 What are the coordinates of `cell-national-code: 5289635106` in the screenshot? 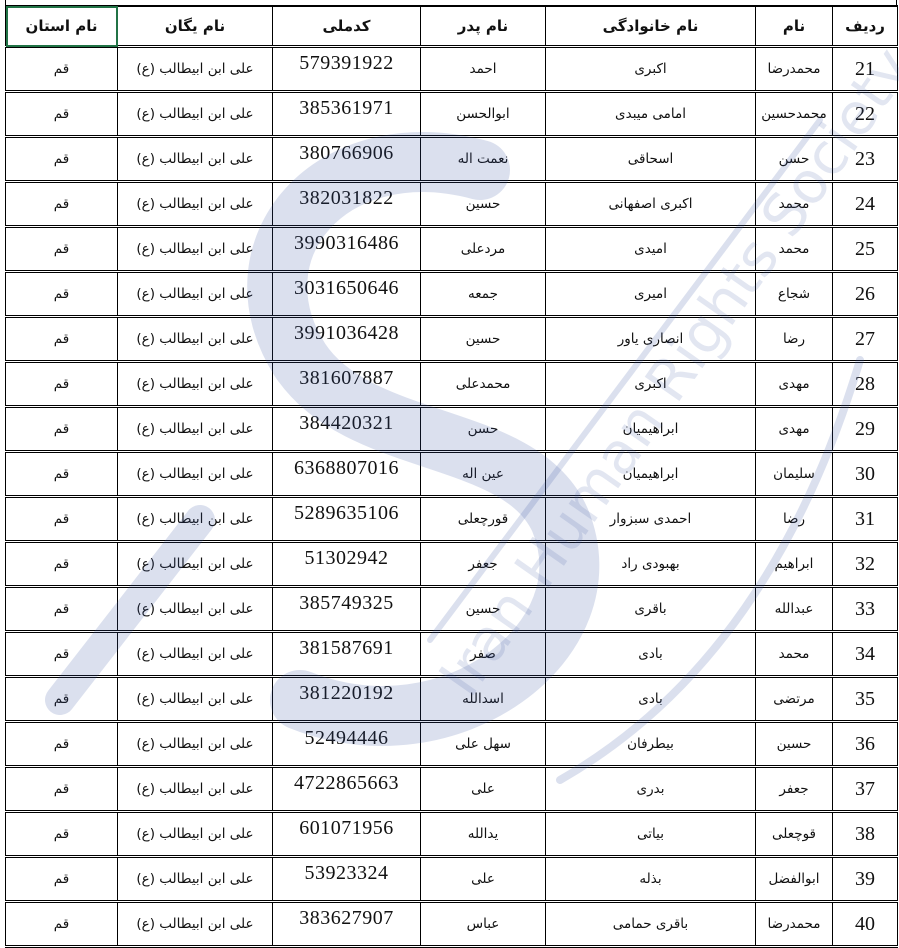 It's located at (346, 519).